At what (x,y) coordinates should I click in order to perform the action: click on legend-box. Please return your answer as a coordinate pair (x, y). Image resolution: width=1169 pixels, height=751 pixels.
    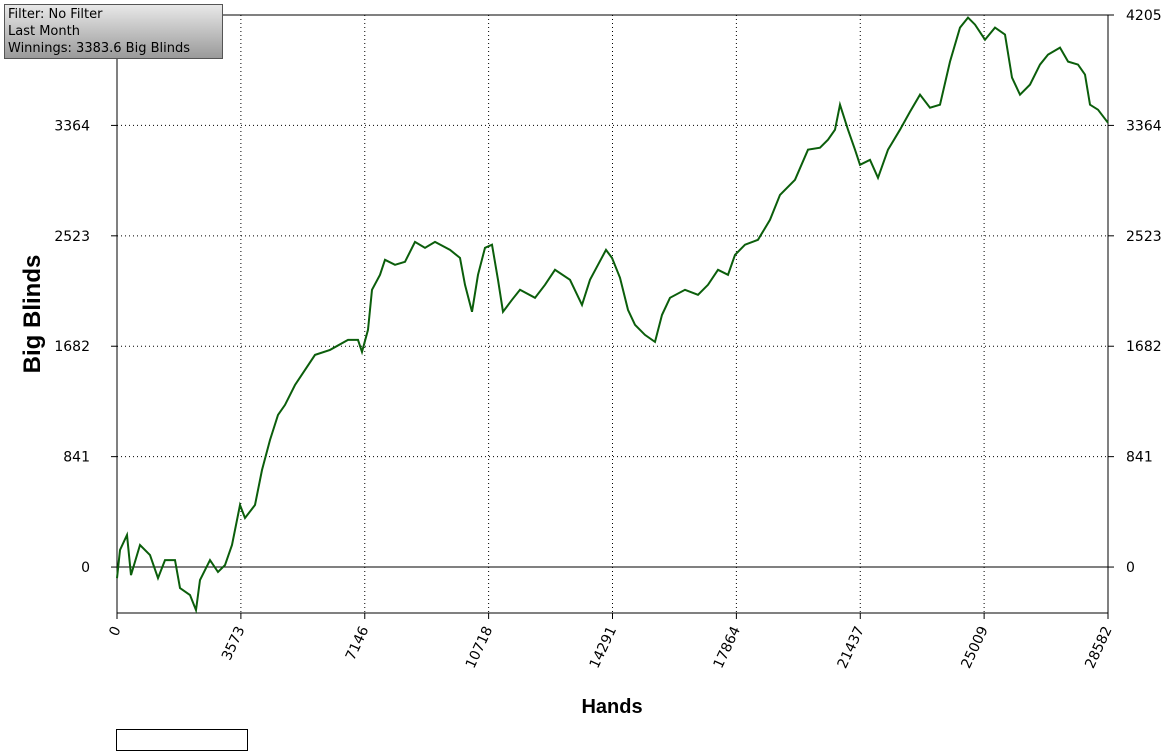
    Looking at the image, I should click on (182, 740).